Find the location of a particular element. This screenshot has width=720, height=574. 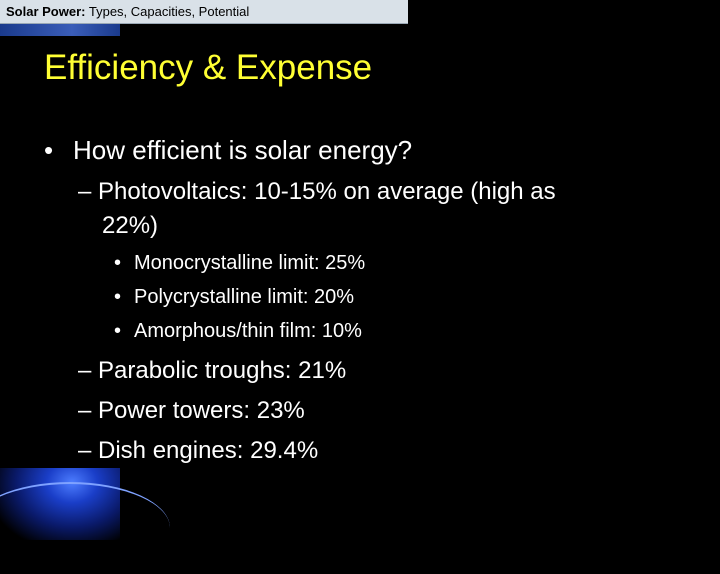

sun-arc-decoration is located at coordinates (85, 528).